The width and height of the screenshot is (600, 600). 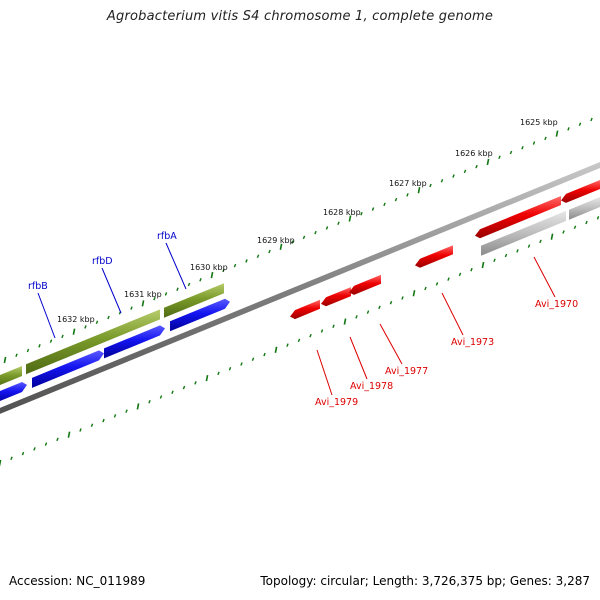 I want to click on tick-label: 1628 kbp, so click(x=342, y=212).